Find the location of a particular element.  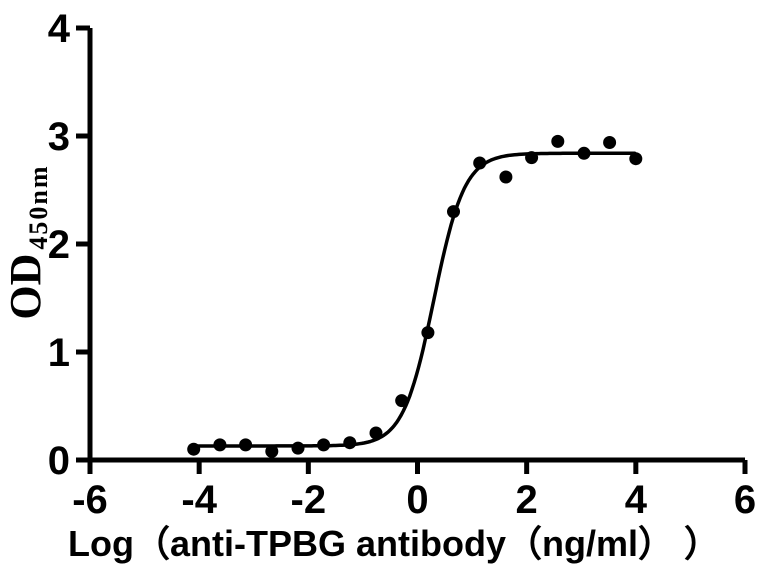

y-axis-label-main: OD is located at coordinates (25, 287).